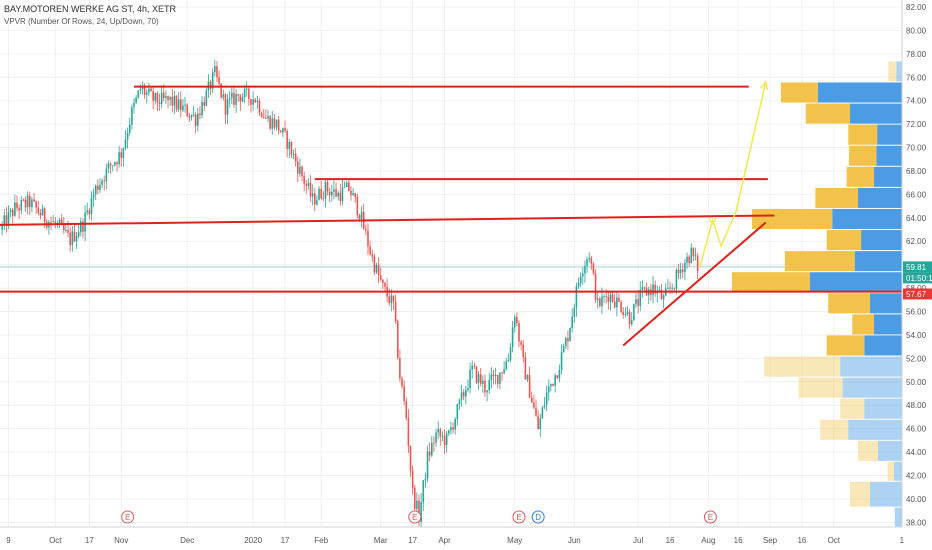 The image size is (932, 550). What do you see at coordinates (694, 284) in the screenshot?
I see `trendline-line` at bounding box center [694, 284].